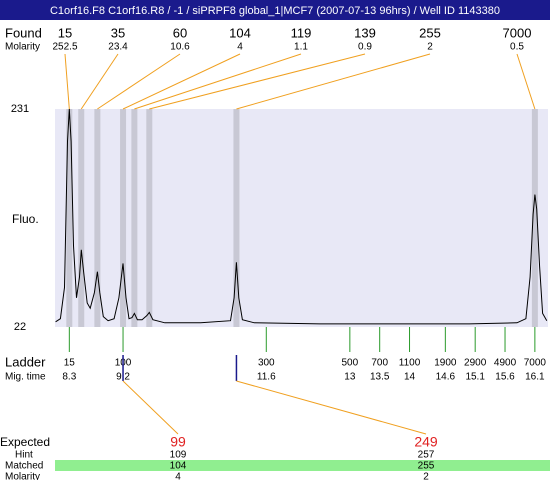 This screenshot has width=550, height=480. Describe the element at coordinates (266, 363) in the screenshot. I see `ladder-size: 300` at that location.